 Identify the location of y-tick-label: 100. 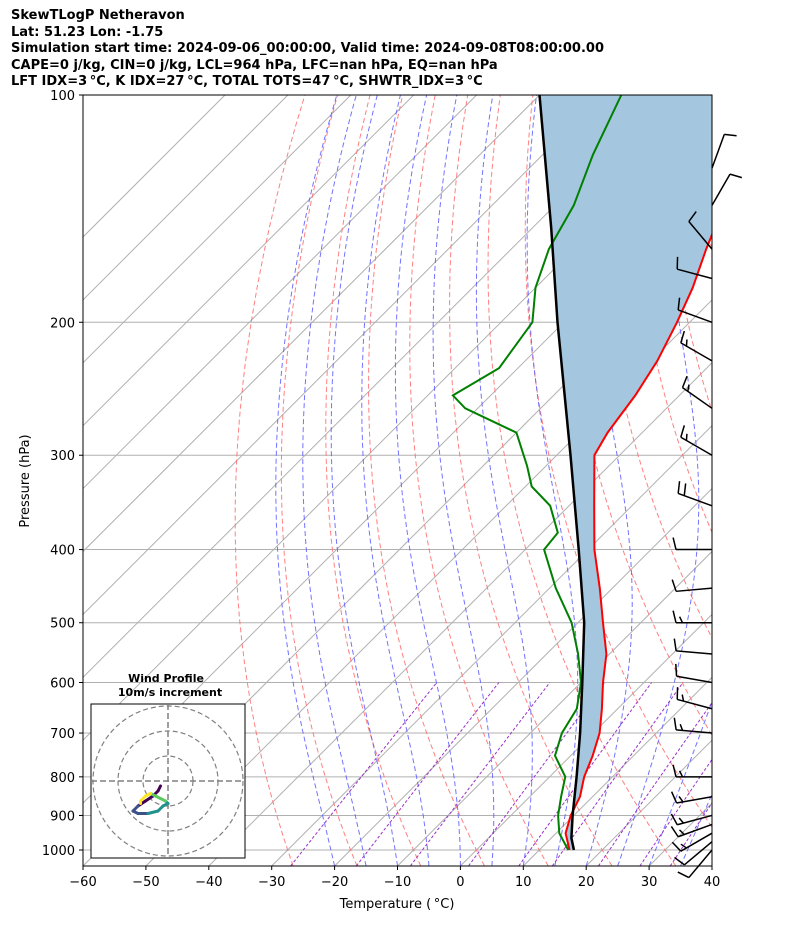
(62, 96).